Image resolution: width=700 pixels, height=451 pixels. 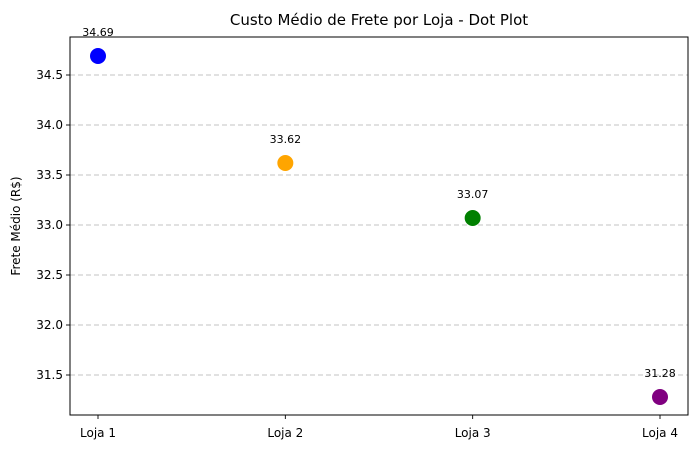 I want to click on y-tick-label: 33.0, so click(x=49, y=225).